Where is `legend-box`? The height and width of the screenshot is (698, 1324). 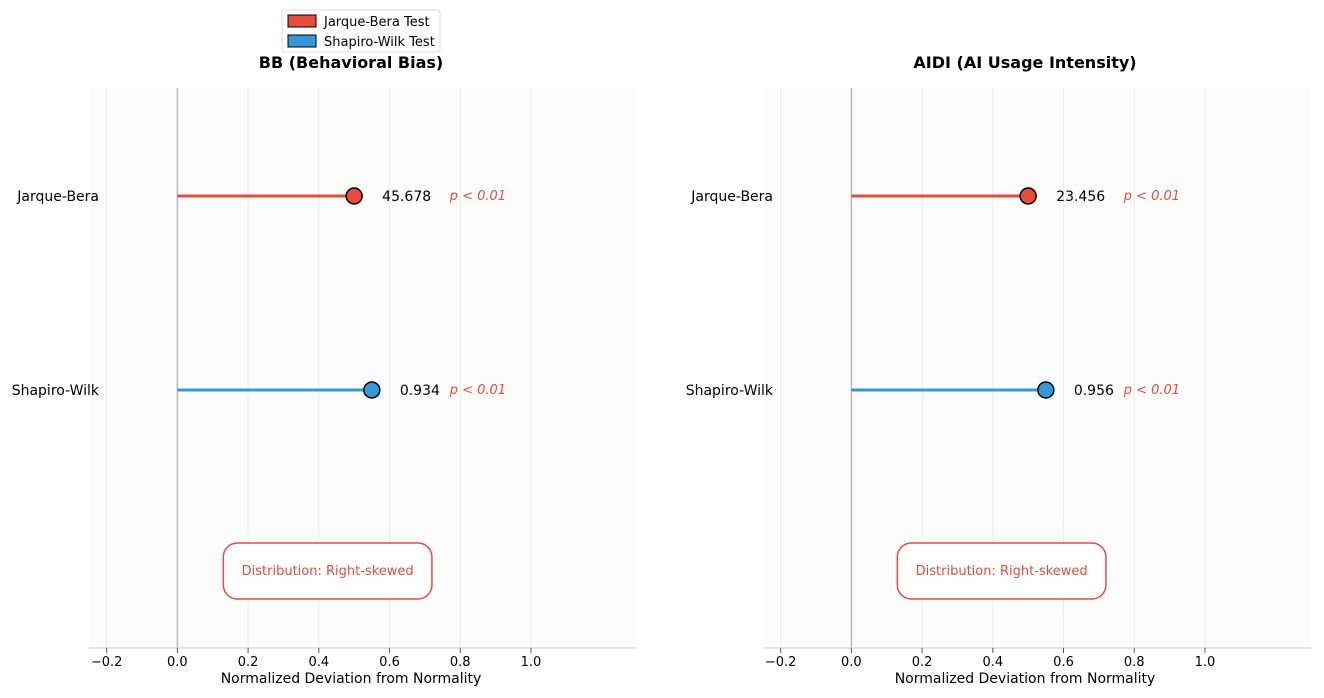 legend-box is located at coordinates (361, 31).